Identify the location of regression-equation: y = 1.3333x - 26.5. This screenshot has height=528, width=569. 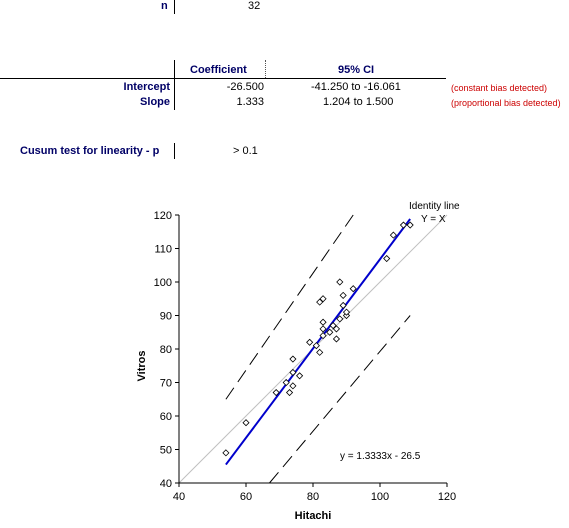
(380, 456).